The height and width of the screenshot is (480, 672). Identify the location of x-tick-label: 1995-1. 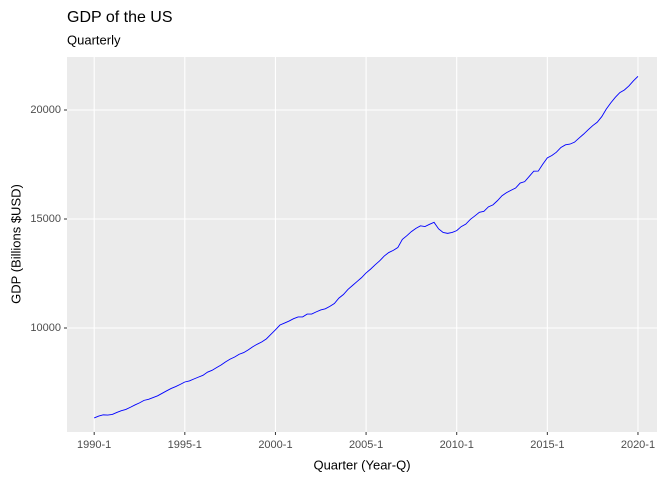
(185, 445).